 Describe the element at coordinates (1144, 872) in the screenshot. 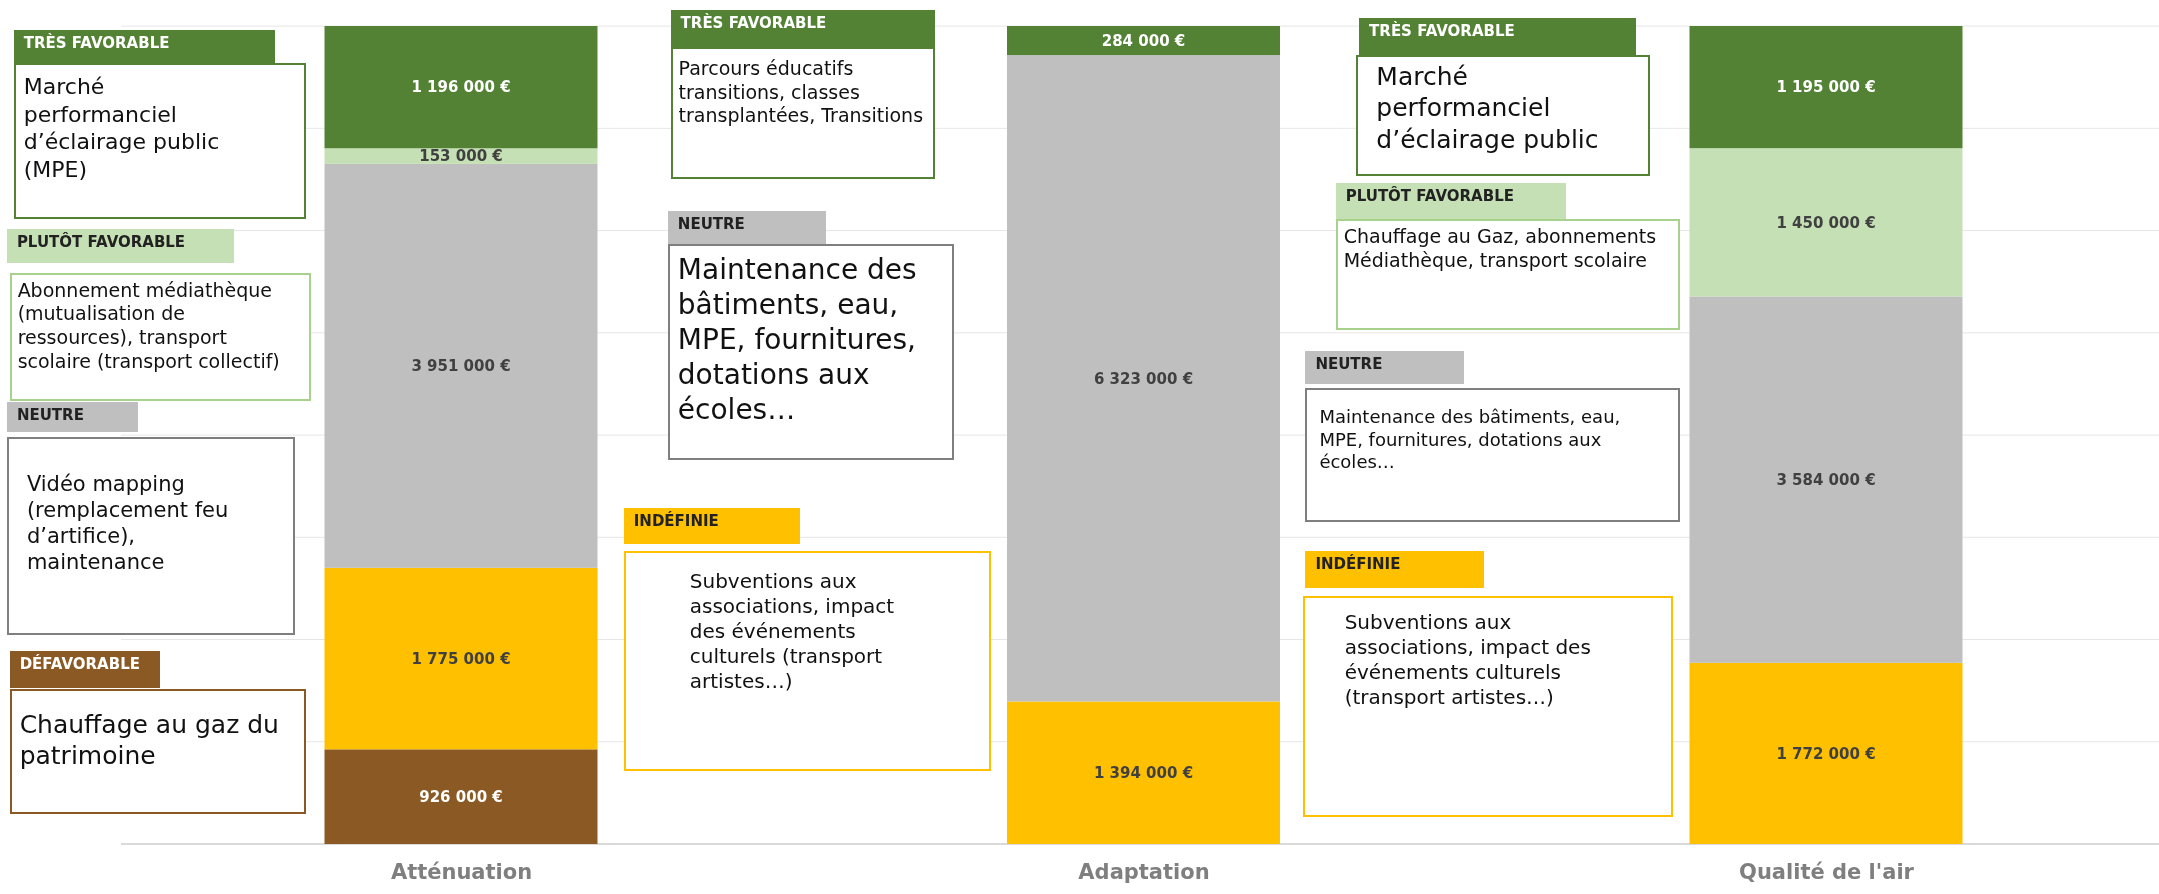

I see `x-tick-label: Adaptation` at that location.